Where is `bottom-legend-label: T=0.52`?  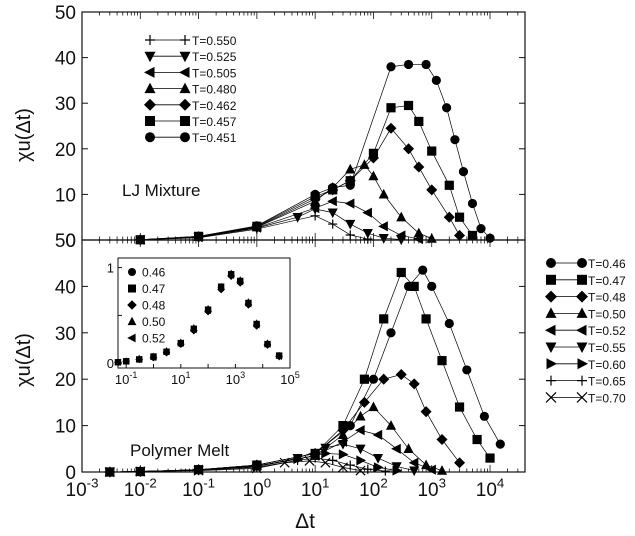 bottom-legend-label: T=0.52 is located at coordinates (607, 331).